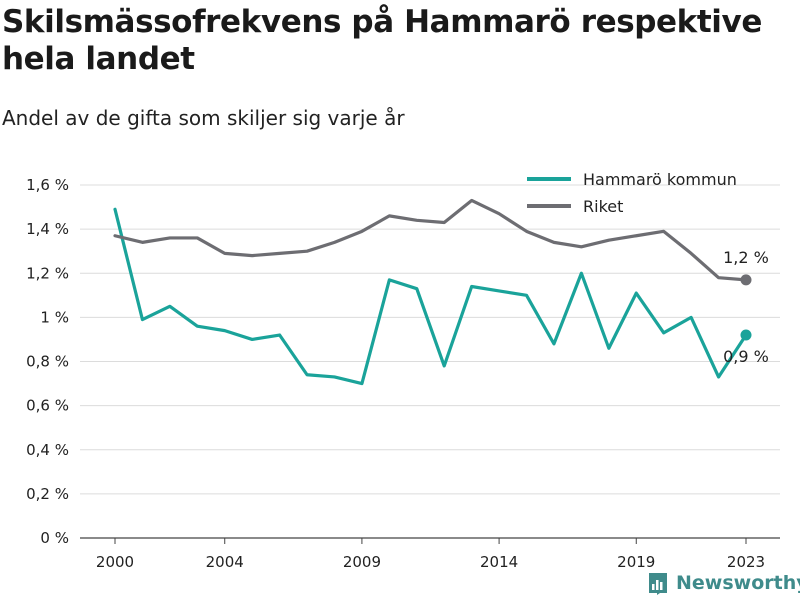 Image resolution: width=800 pixels, height=600 pixels. Describe the element at coordinates (499, 562) in the screenshot. I see `x-tick-label: 2014` at that location.